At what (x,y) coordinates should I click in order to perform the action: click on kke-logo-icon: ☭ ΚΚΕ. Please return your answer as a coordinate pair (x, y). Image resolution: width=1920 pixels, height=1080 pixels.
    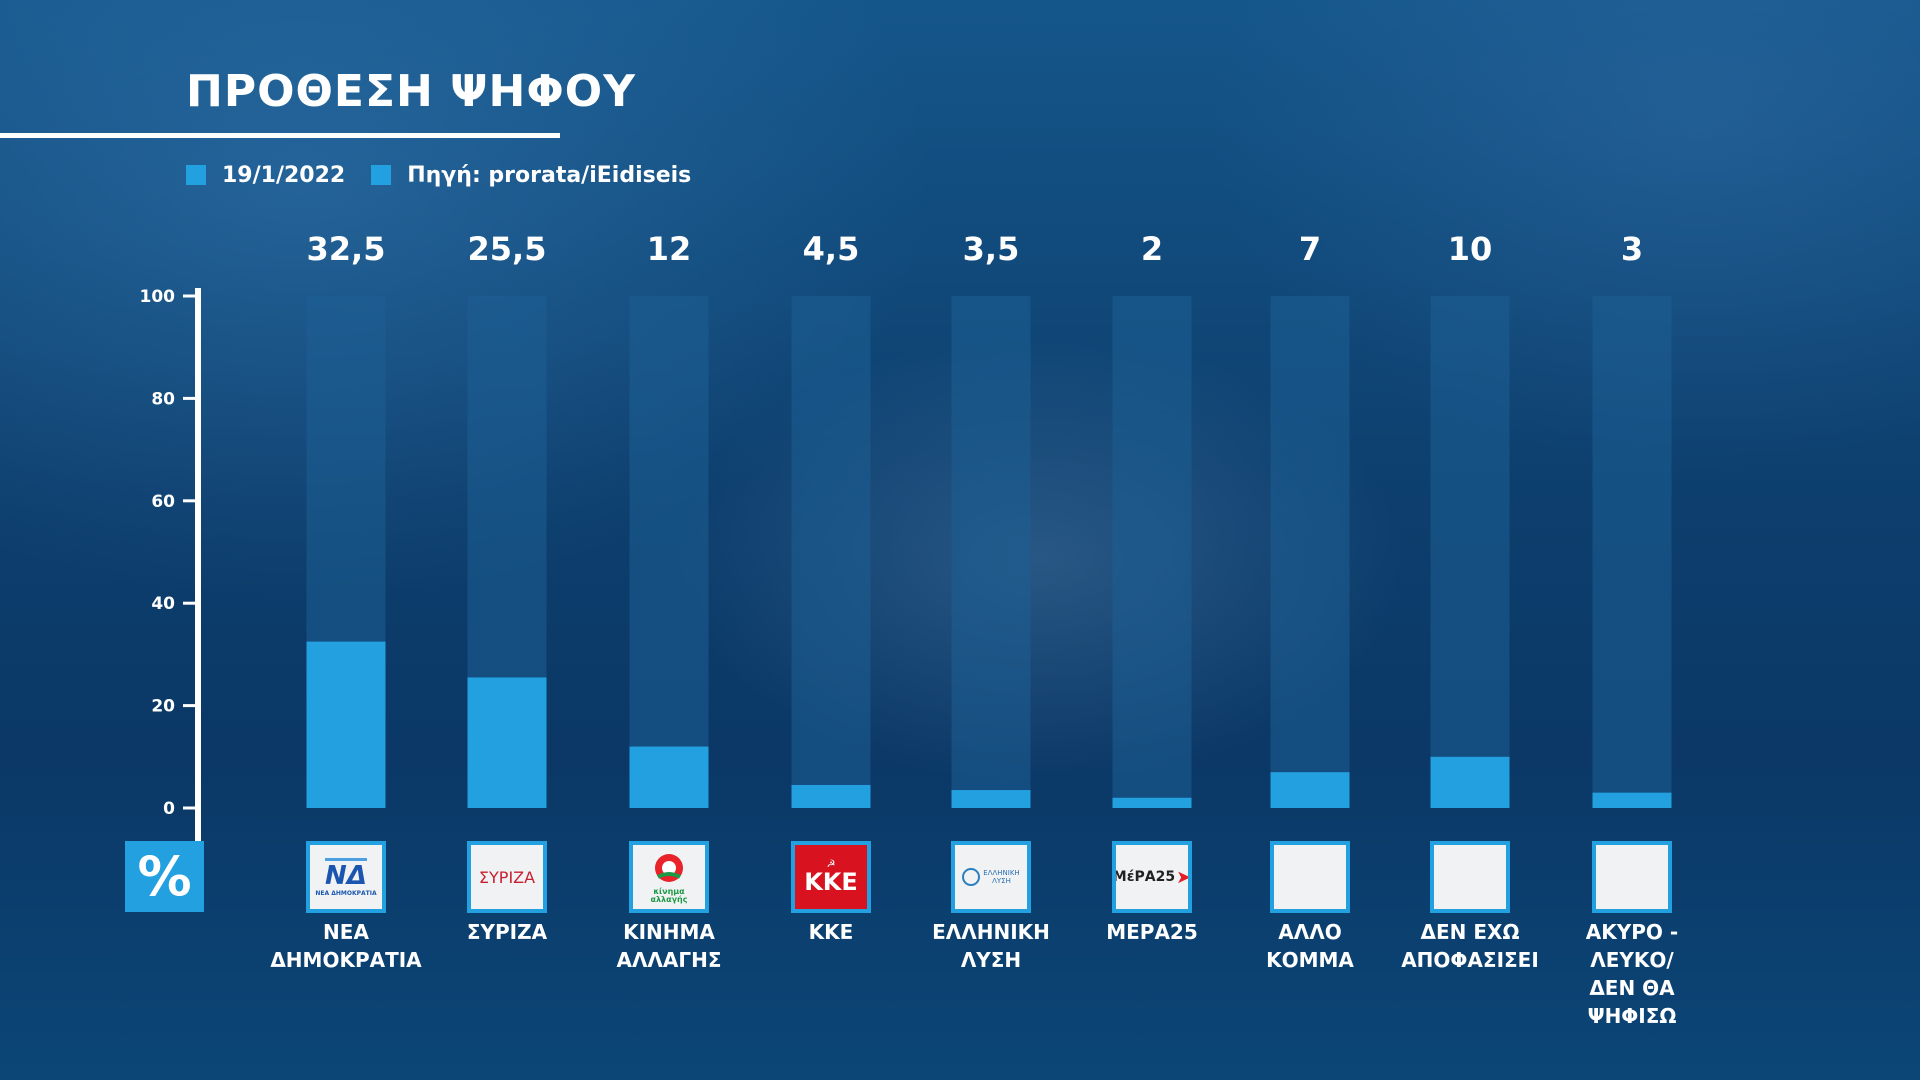
    Looking at the image, I should click on (831, 877).